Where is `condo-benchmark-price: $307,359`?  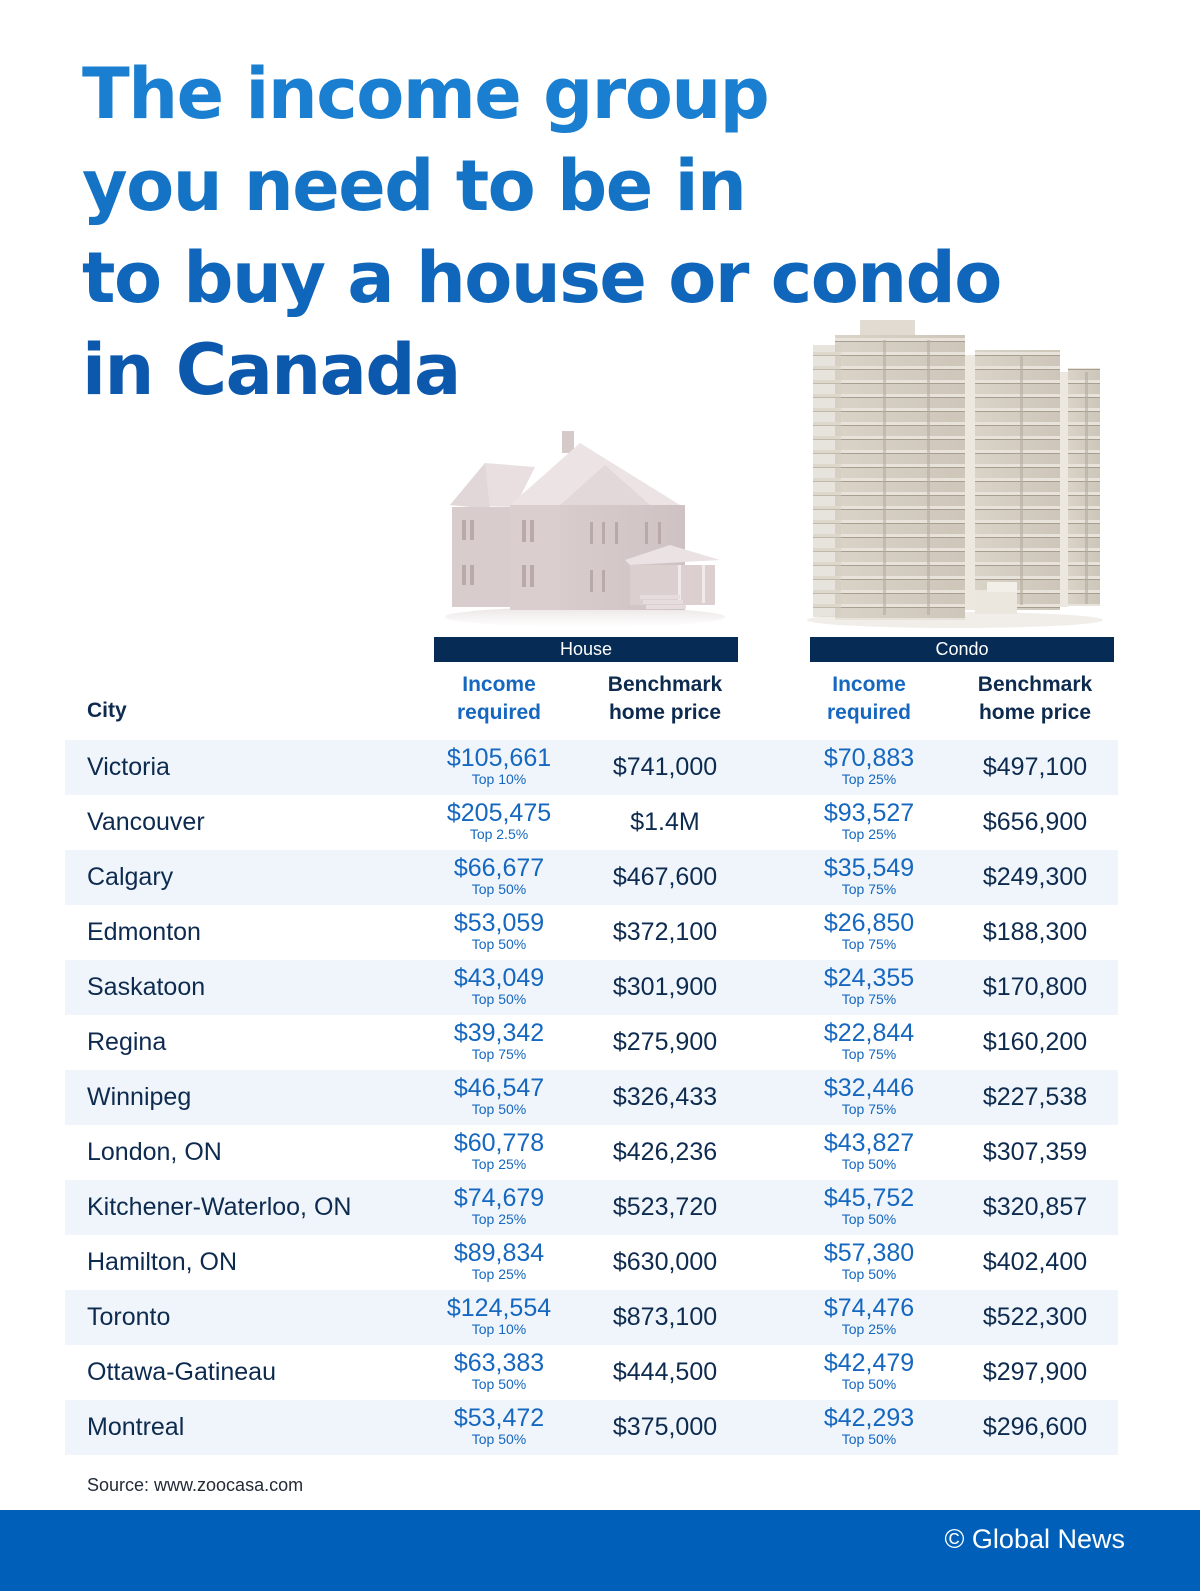
condo-benchmark-price: $307,359 is located at coordinates (1035, 1152).